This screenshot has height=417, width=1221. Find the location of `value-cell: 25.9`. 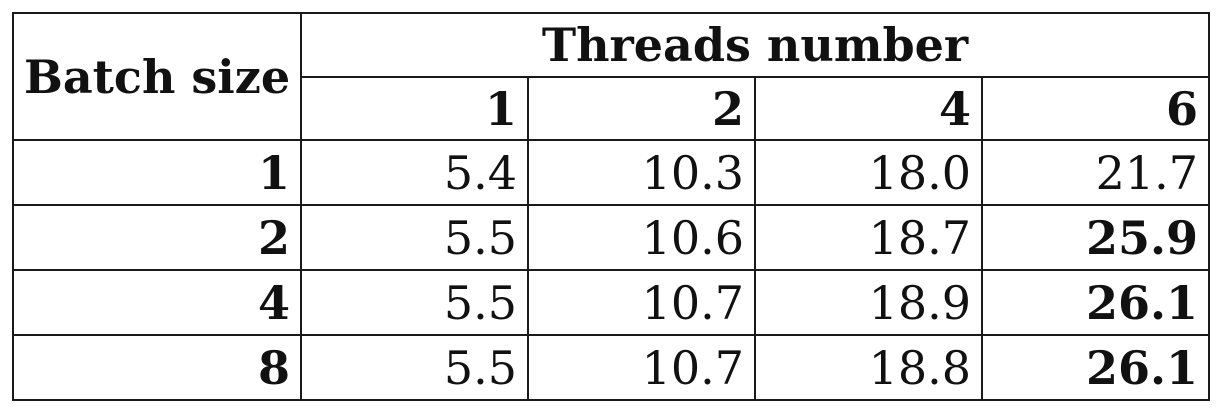

value-cell: 25.9 is located at coordinates (1095, 237).